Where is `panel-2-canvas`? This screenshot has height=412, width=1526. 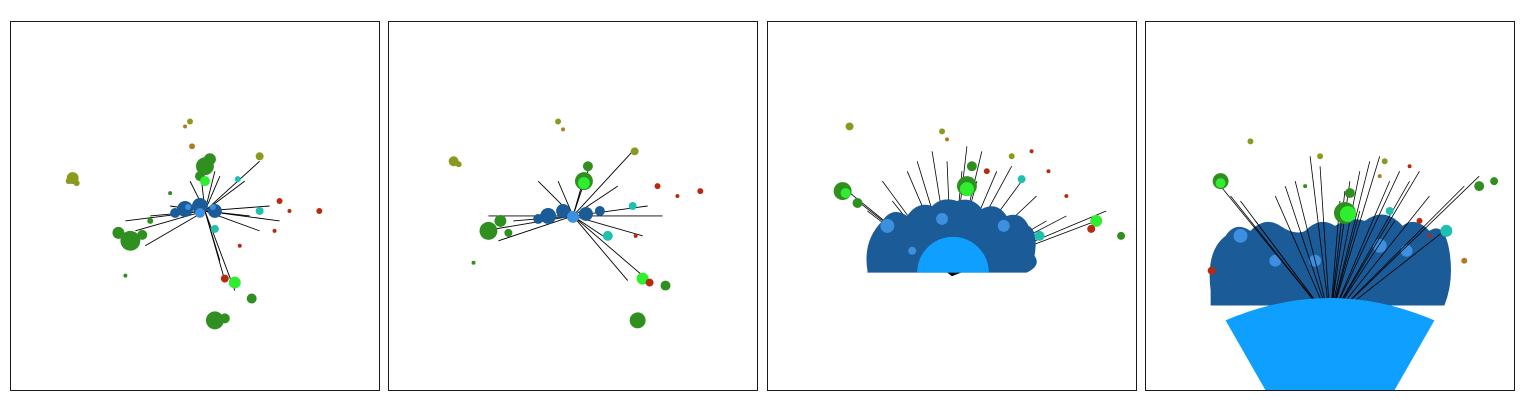 panel-2-canvas is located at coordinates (576, 223).